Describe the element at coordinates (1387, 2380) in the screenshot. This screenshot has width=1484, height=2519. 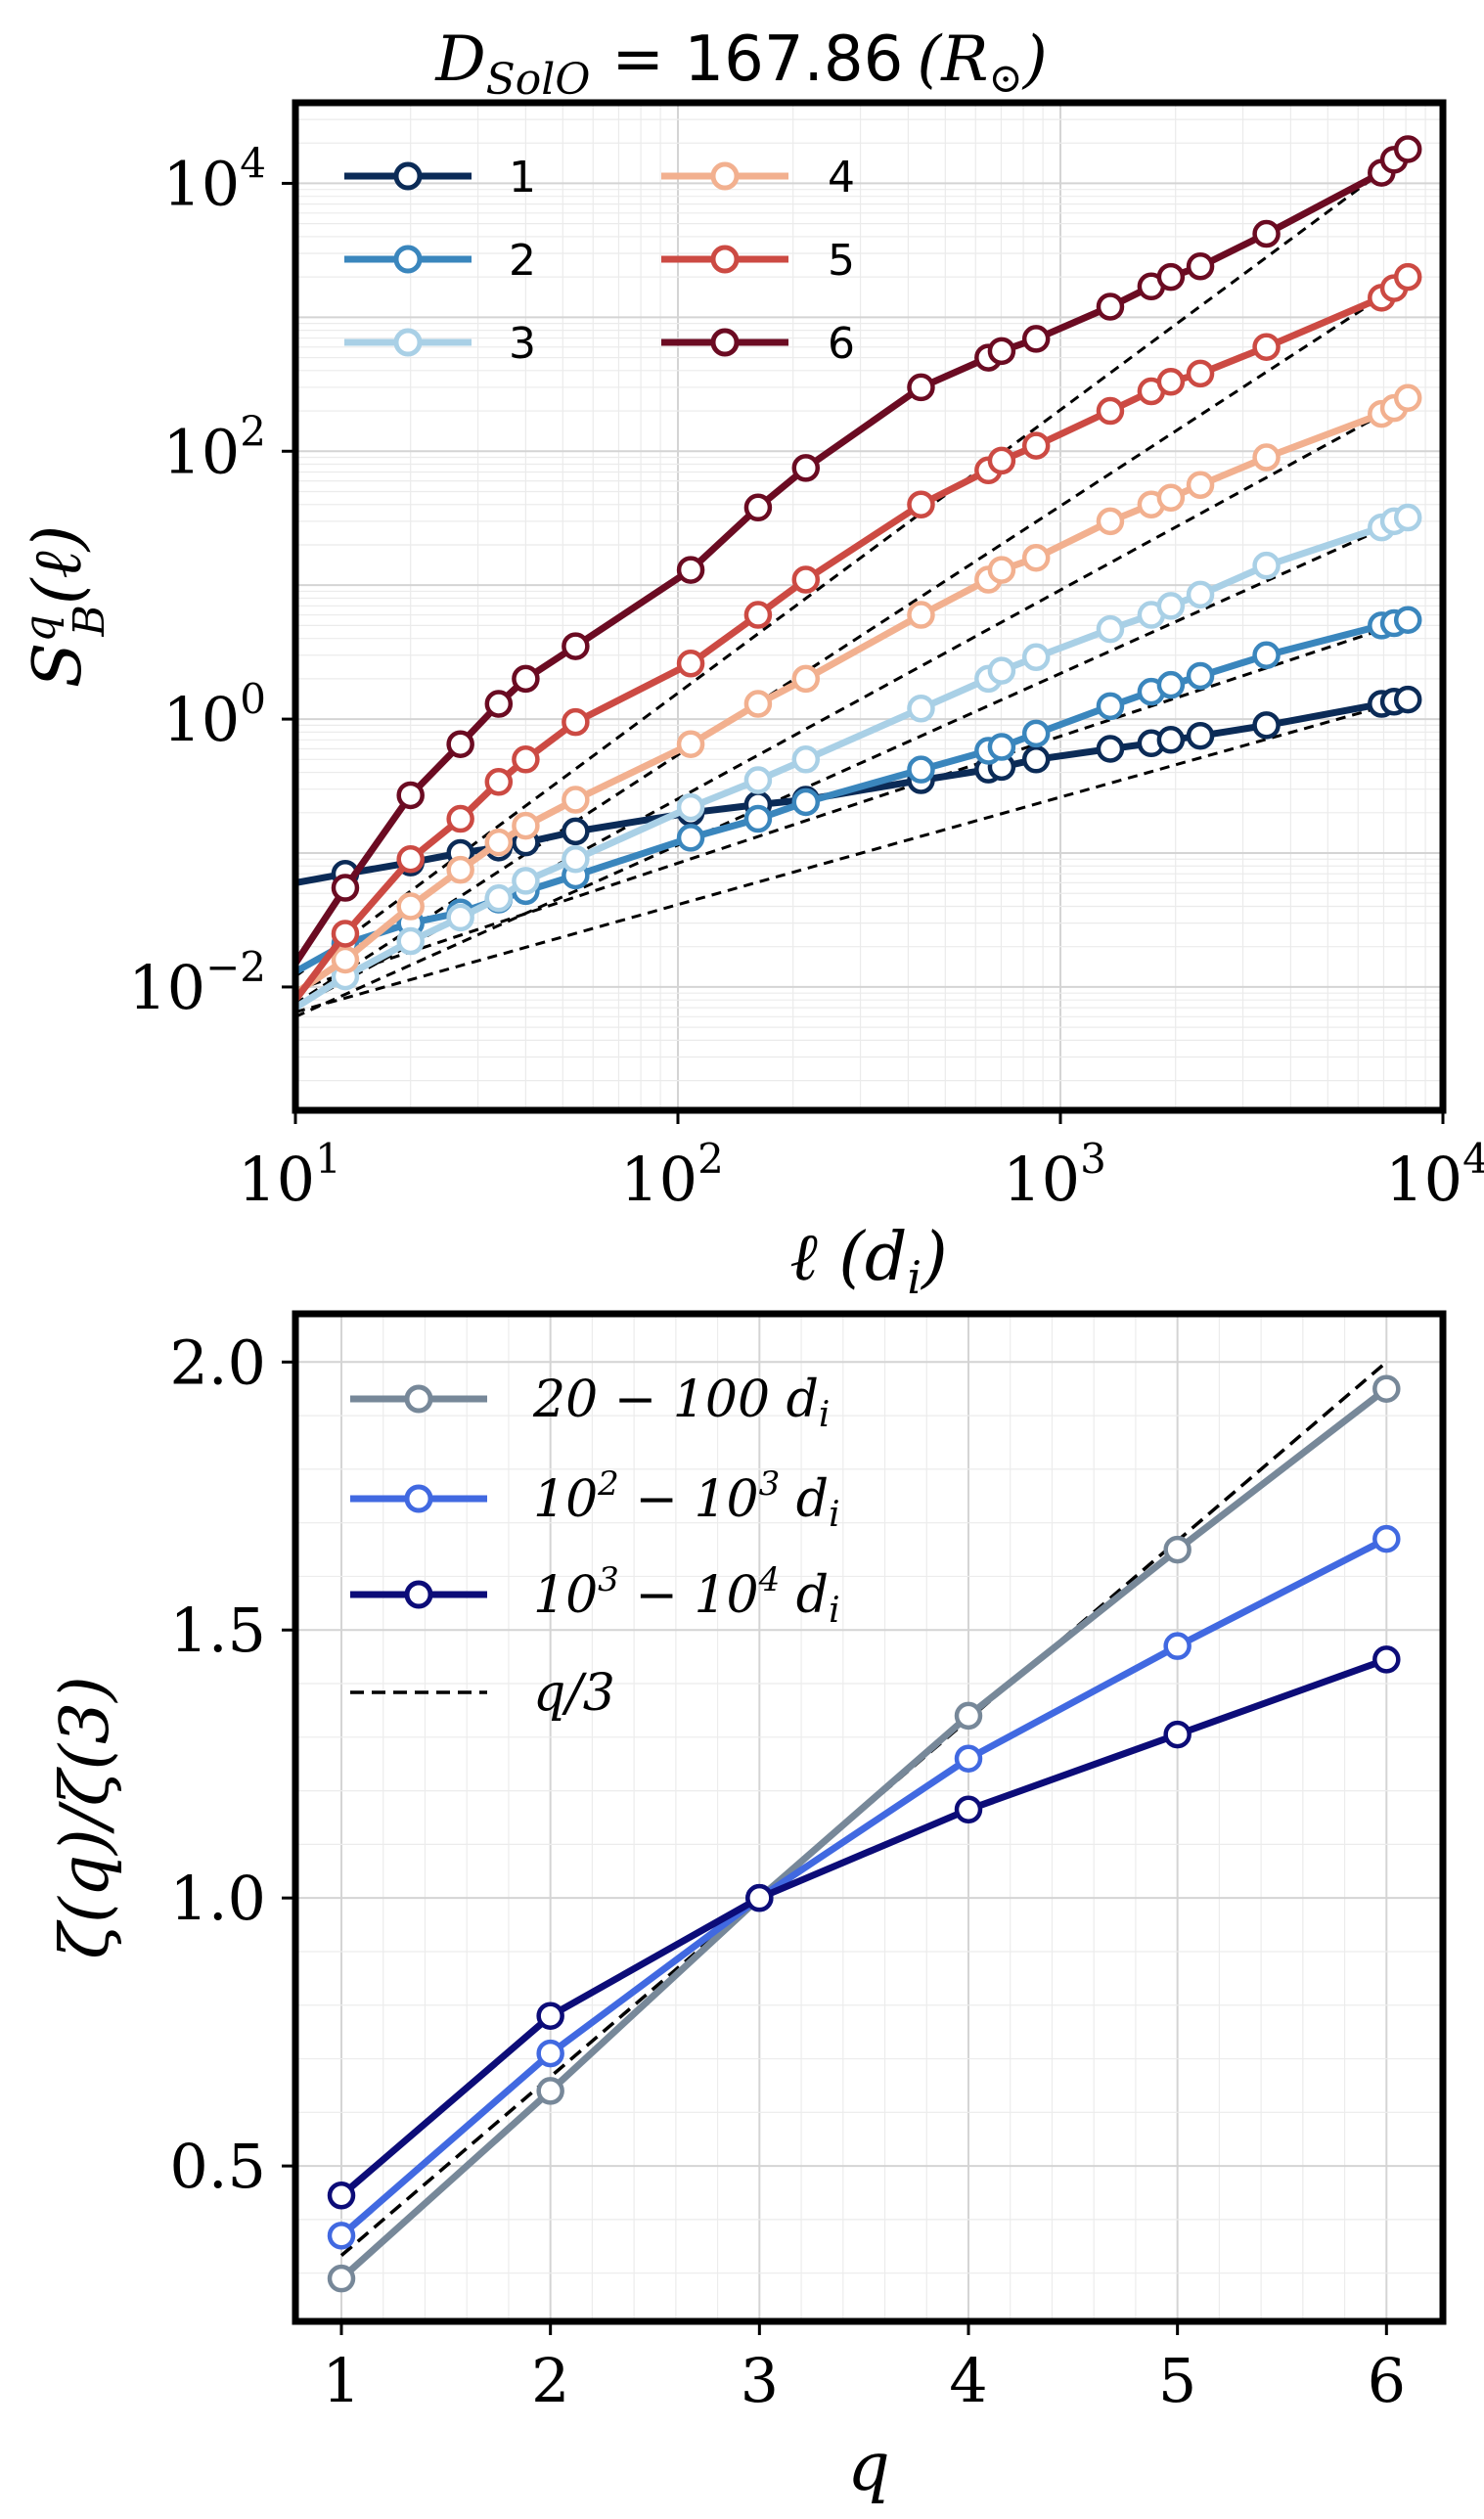
I see `bottom-x-tick-label: 6` at that location.